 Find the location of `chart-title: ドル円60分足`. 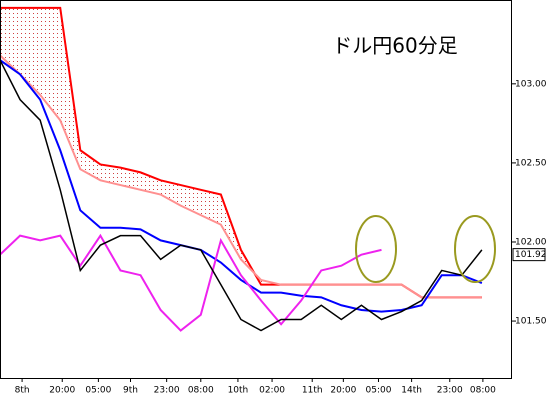

chart-title: ドル円60分足 is located at coordinates (394, 46).